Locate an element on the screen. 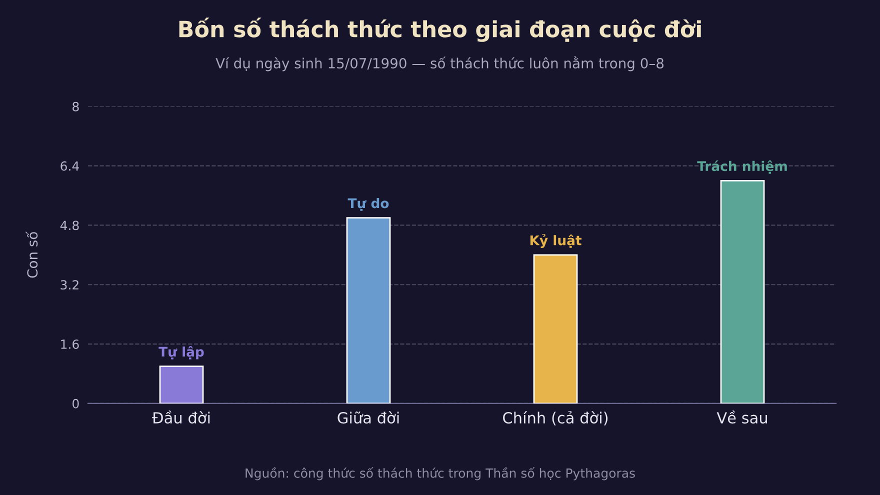  x-tick-label: Đầu đời is located at coordinates (181, 417).